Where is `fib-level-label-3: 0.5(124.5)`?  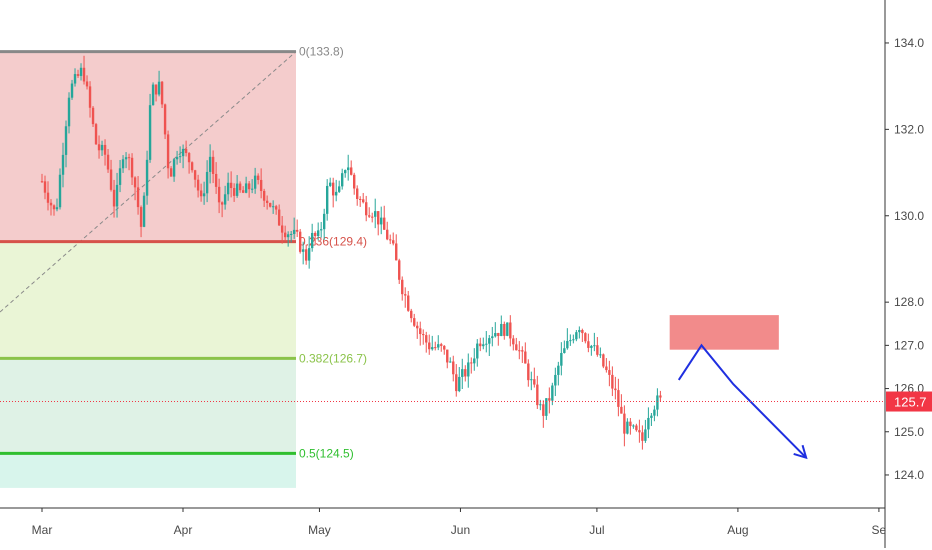
fib-level-label-3: 0.5(124.5) is located at coordinates (326, 453).